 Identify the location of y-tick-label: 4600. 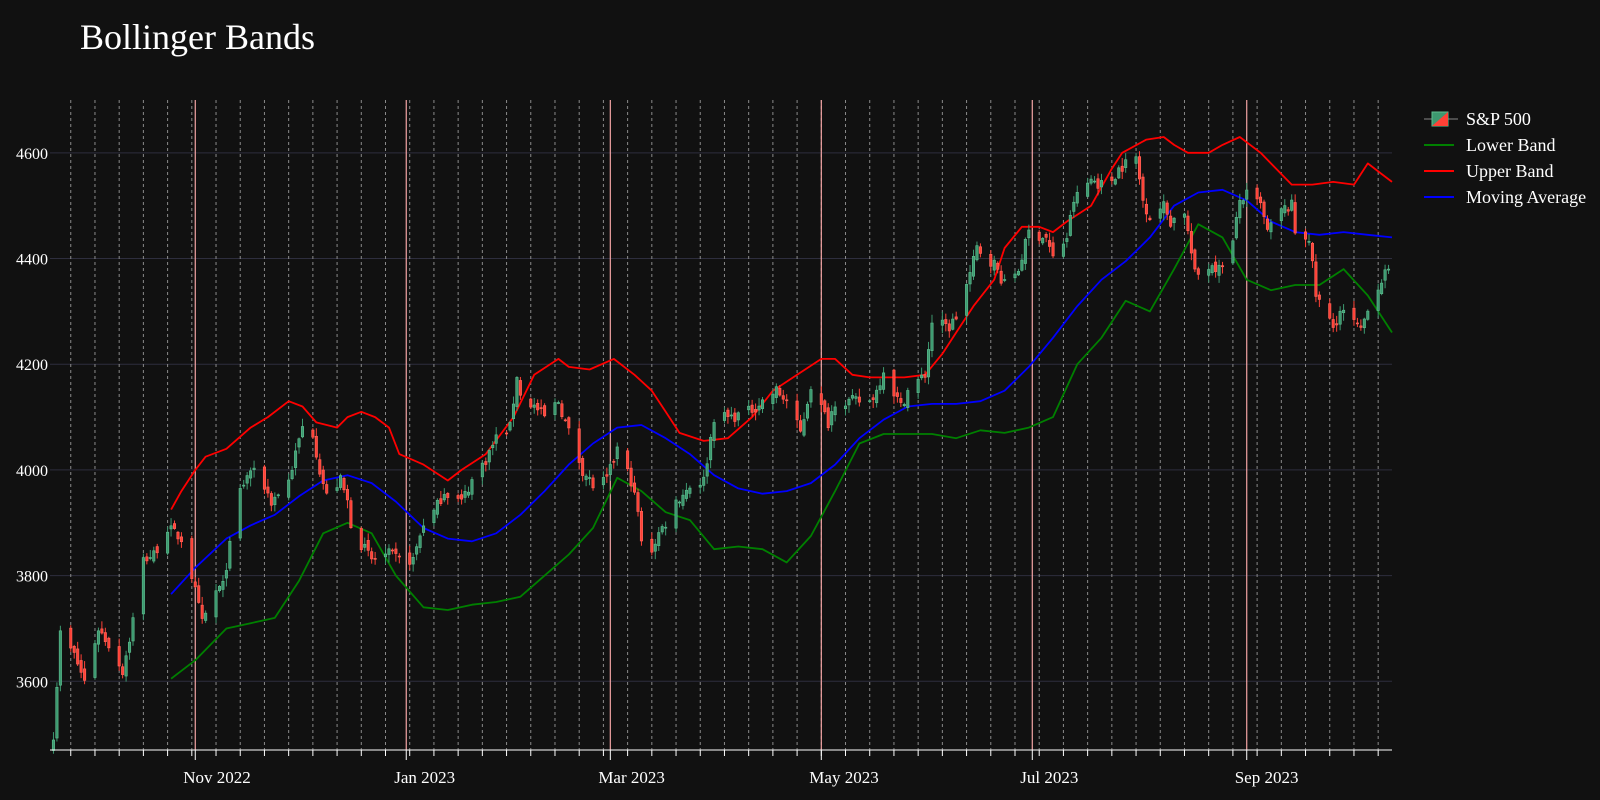
(32, 154).